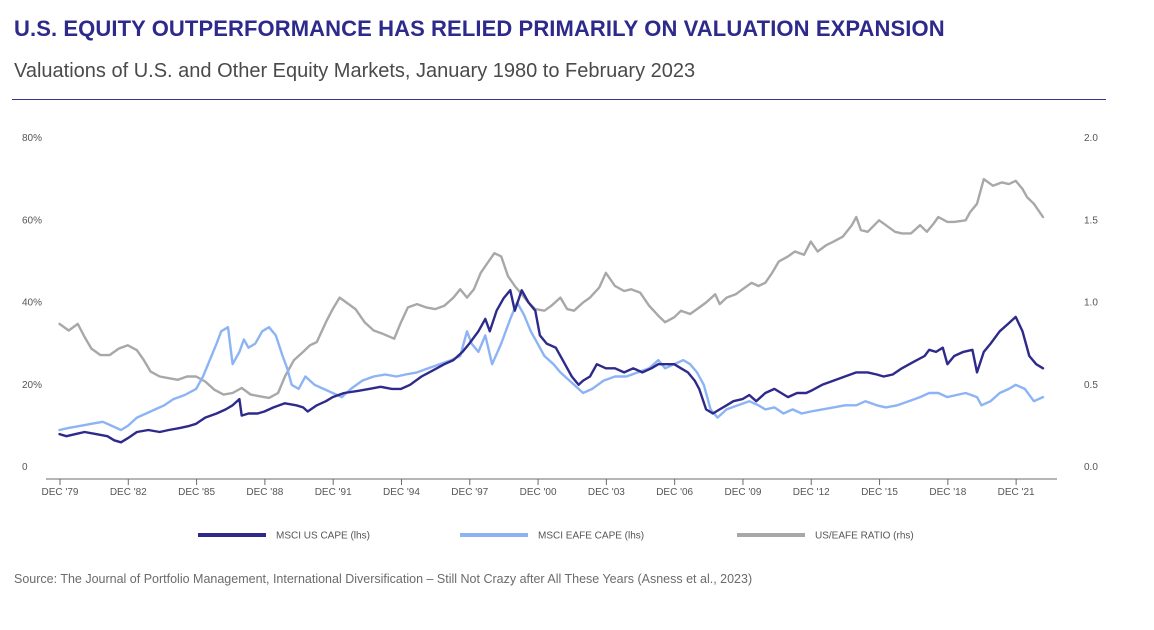  Describe the element at coordinates (333, 492) in the screenshot. I see `x-tick-label: DEC '91` at that location.